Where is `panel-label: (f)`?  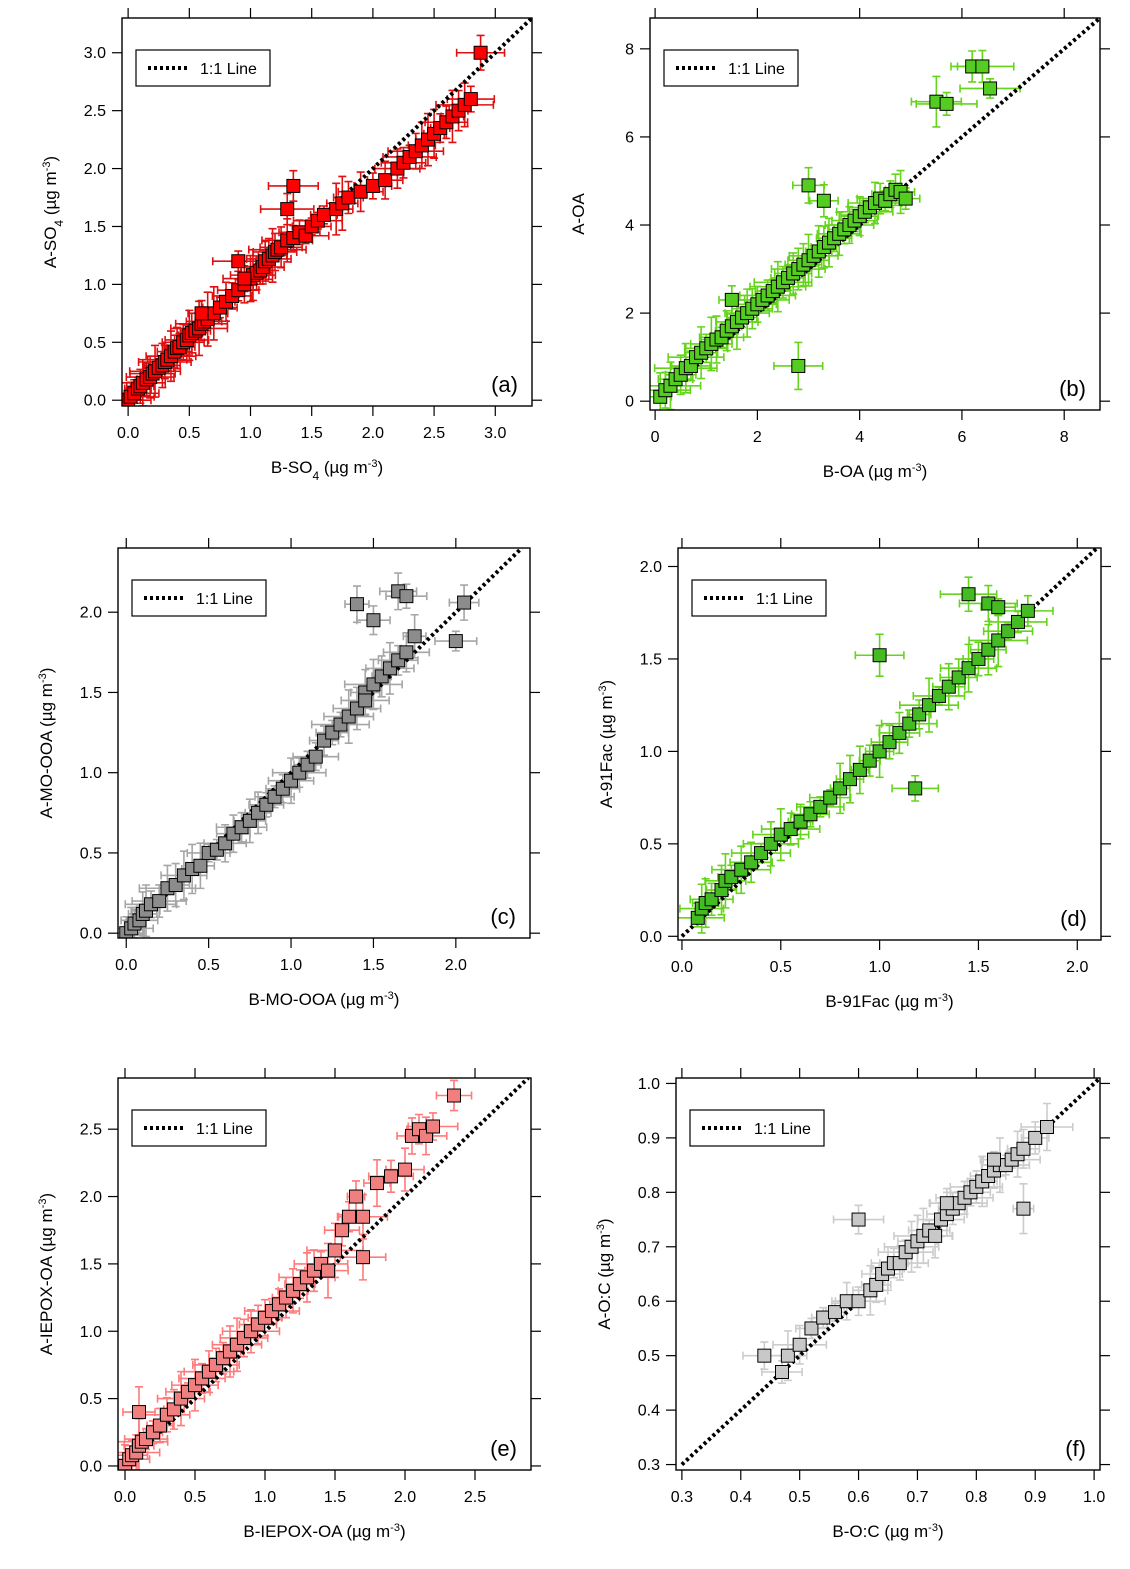
panel-label: (f) is located at coordinates (1075, 1448).